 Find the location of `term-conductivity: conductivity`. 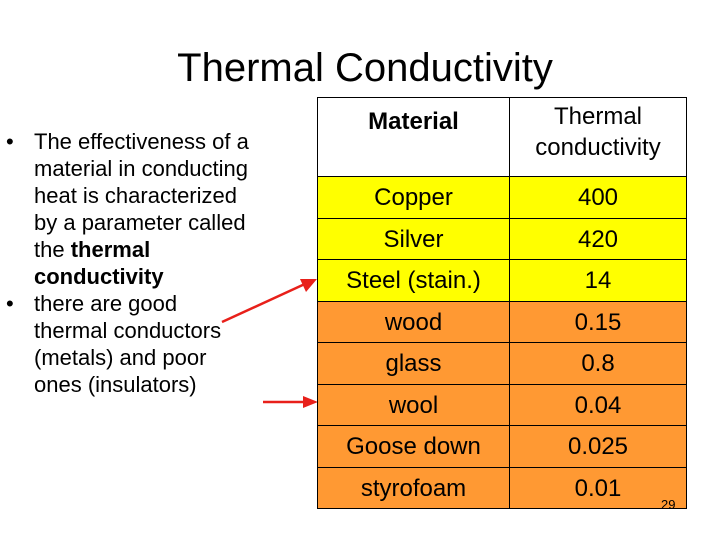

term-conductivity: conductivity is located at coordinates (99, 276).